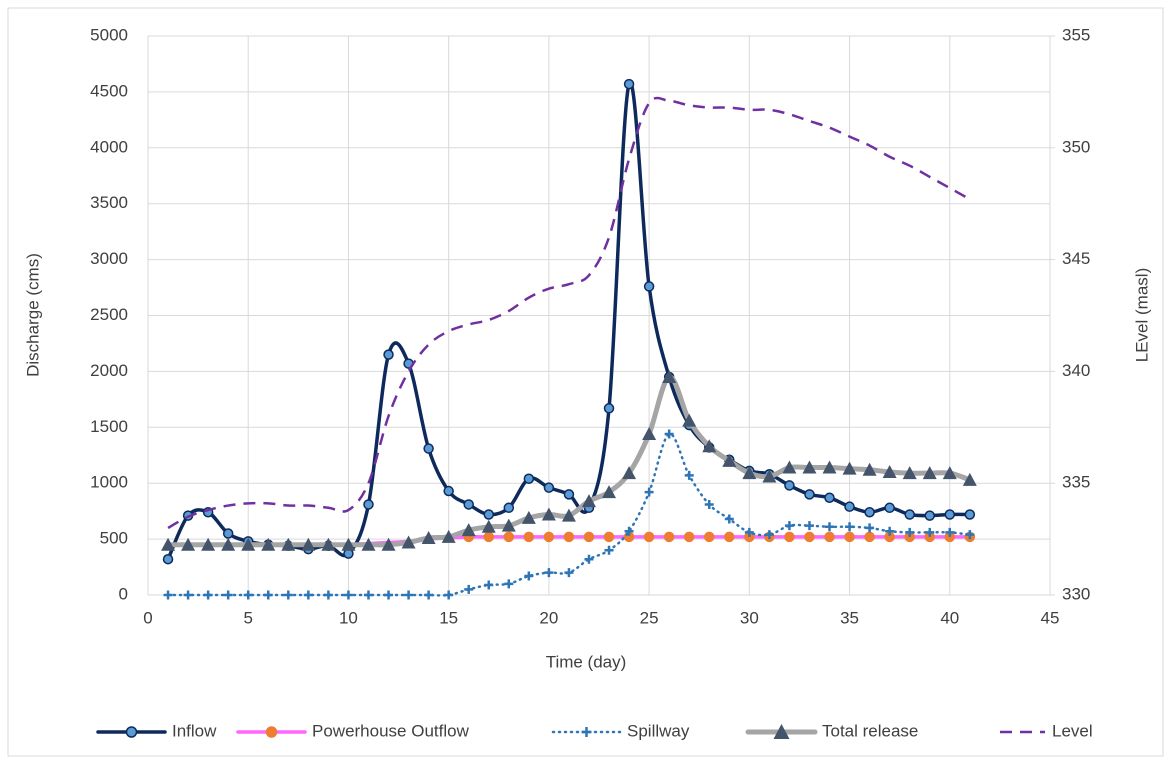 The width and height of the screenshot is (1171, 769). What do you see at coordinates (1072, 730) in the screenshot?
I see `legend-label: Level` at bounding box center [1072, 730].